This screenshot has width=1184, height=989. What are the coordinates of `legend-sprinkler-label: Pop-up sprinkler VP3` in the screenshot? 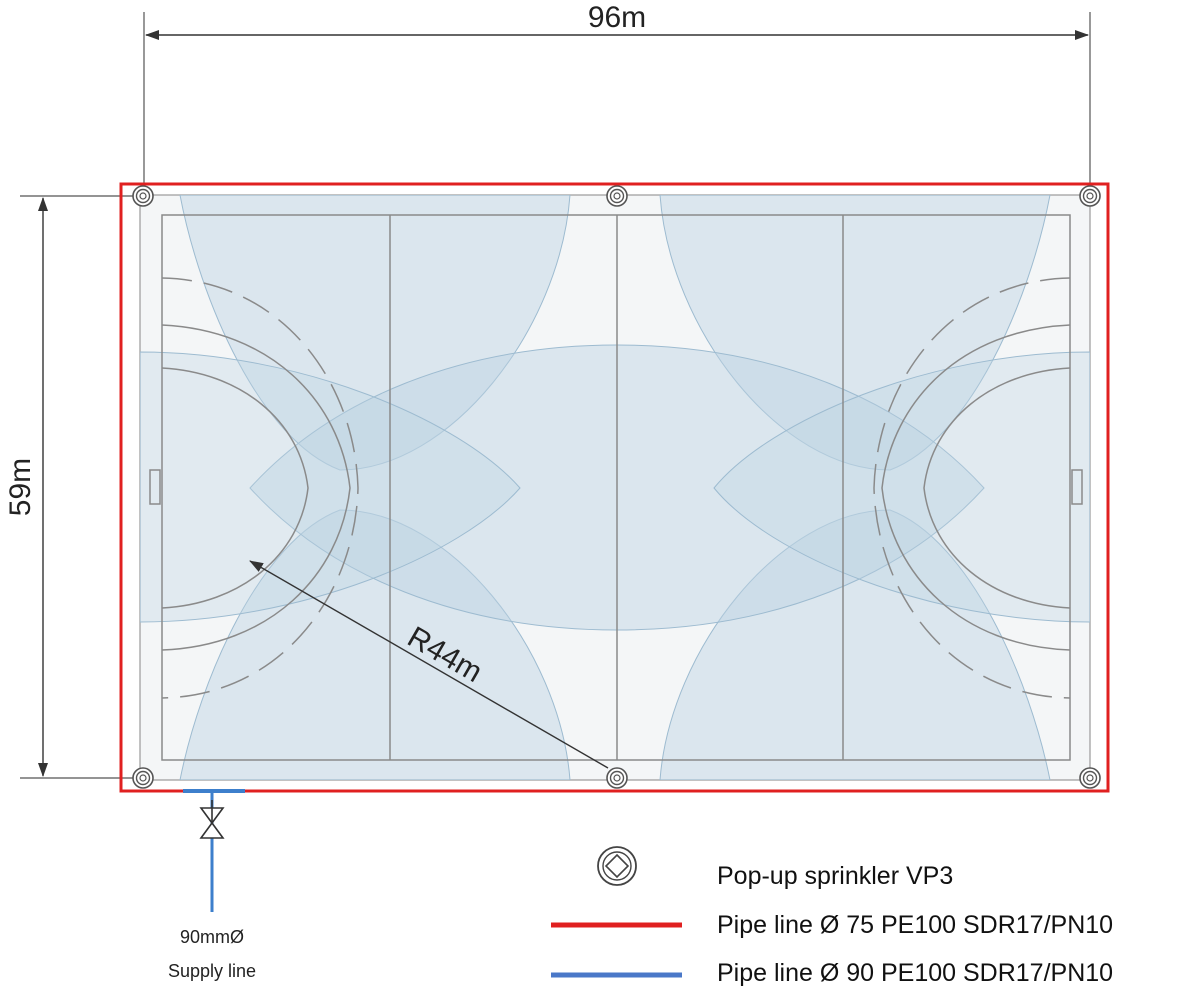 It's located at (835, 876).